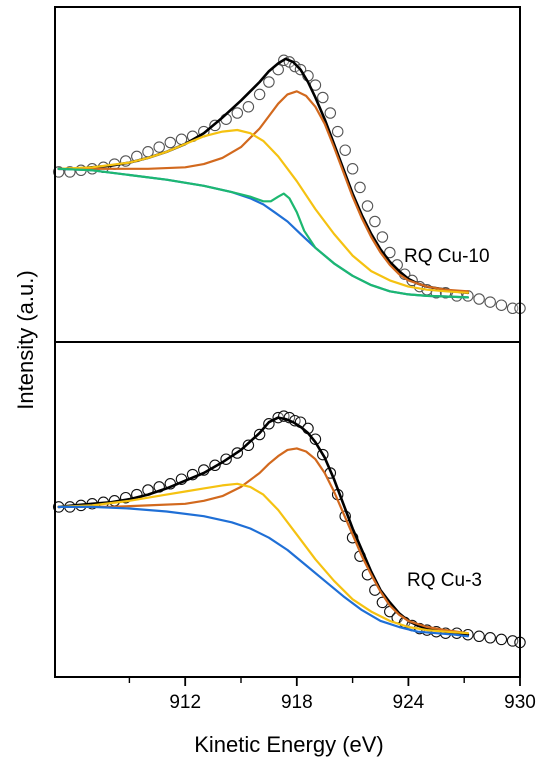 This screenshot has width=550, height=765. What do you see at coordinates (289, 744) in the screenshot?
I see `x-axis-title: Kinetic Energy (eV)` at bounding box center [289, 744].